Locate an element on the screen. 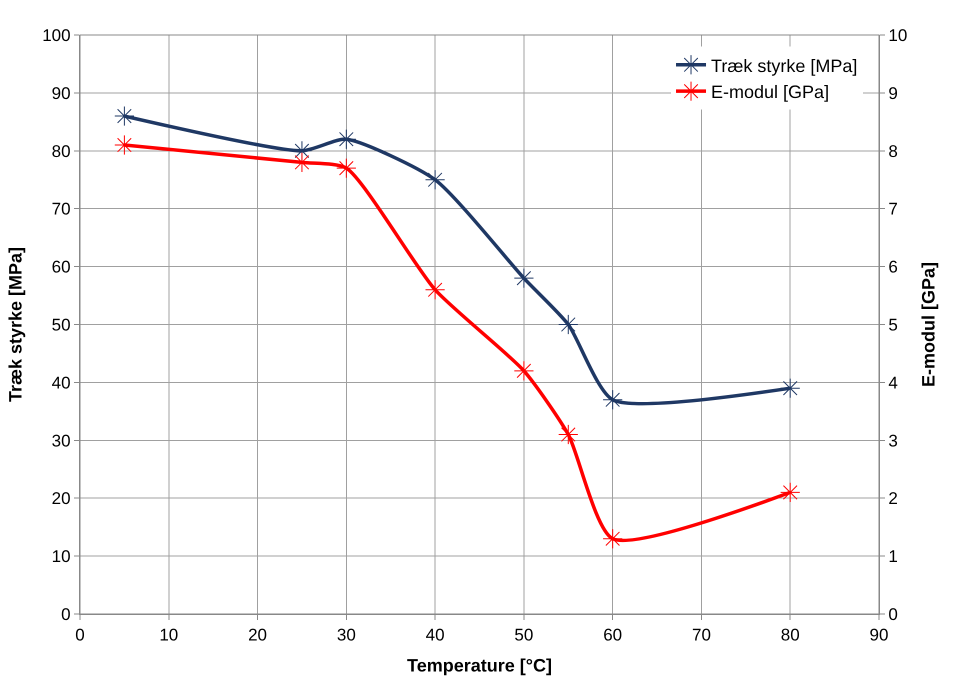  x-tick-label: 30 is located at coordinates (346, 634).